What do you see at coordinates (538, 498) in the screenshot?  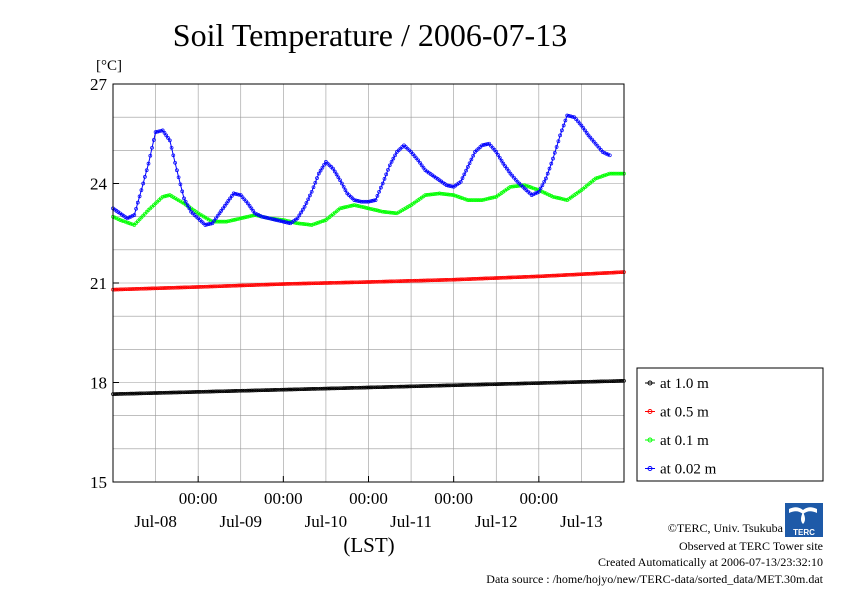 I see `x-tick-label: 00:00` at bounding box center [538, 498].